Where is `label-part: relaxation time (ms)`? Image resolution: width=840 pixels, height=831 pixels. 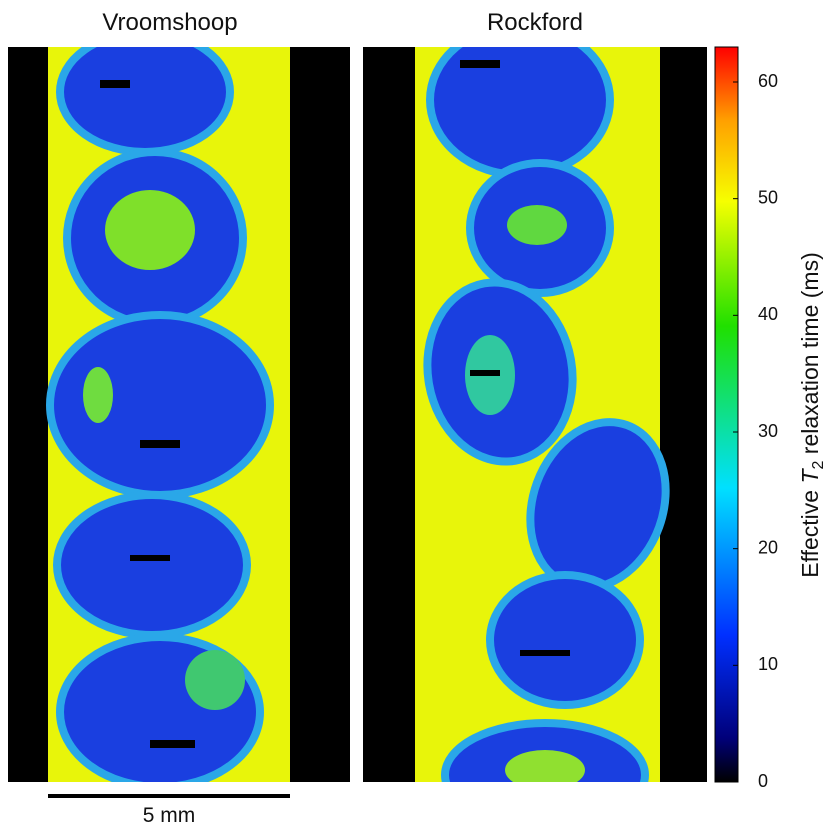
label-part: relaxation time (ms) is located at coordinates (810, 353).